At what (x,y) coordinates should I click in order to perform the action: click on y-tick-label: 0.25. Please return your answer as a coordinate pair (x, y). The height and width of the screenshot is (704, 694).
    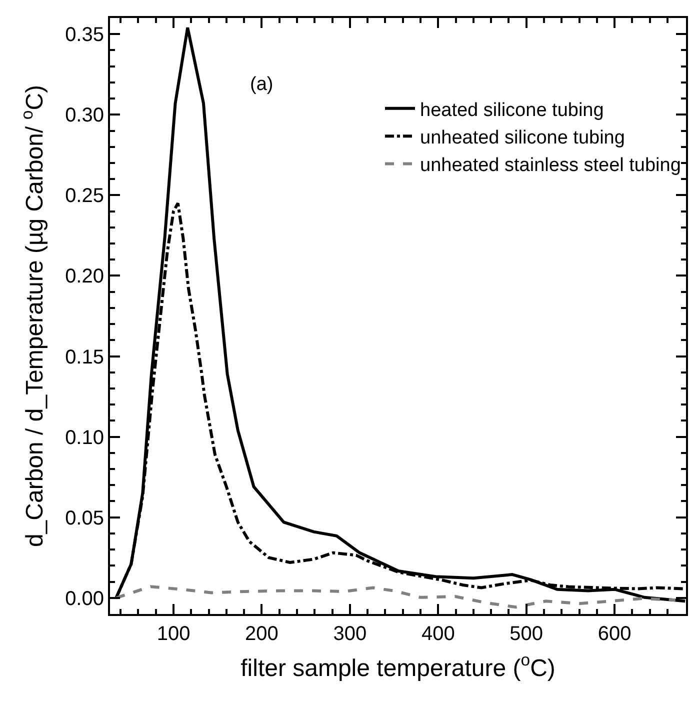
    Looking at the image, I should click on (84, 196).